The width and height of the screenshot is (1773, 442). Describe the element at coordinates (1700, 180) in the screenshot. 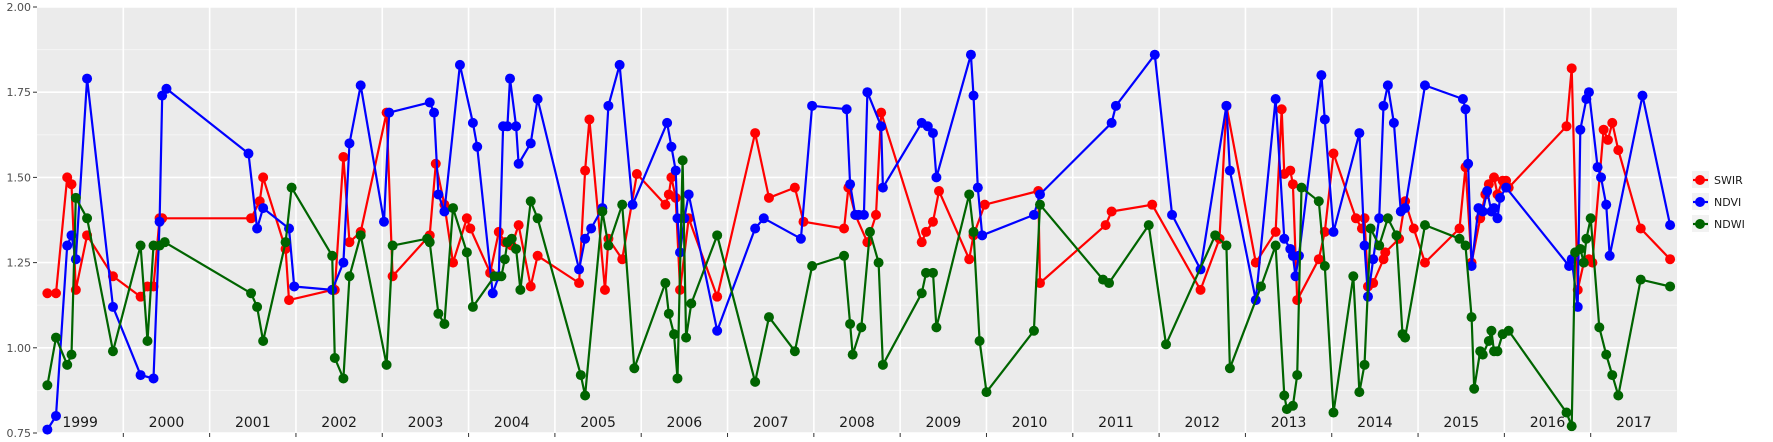

I see `legend-key-point` at that location.